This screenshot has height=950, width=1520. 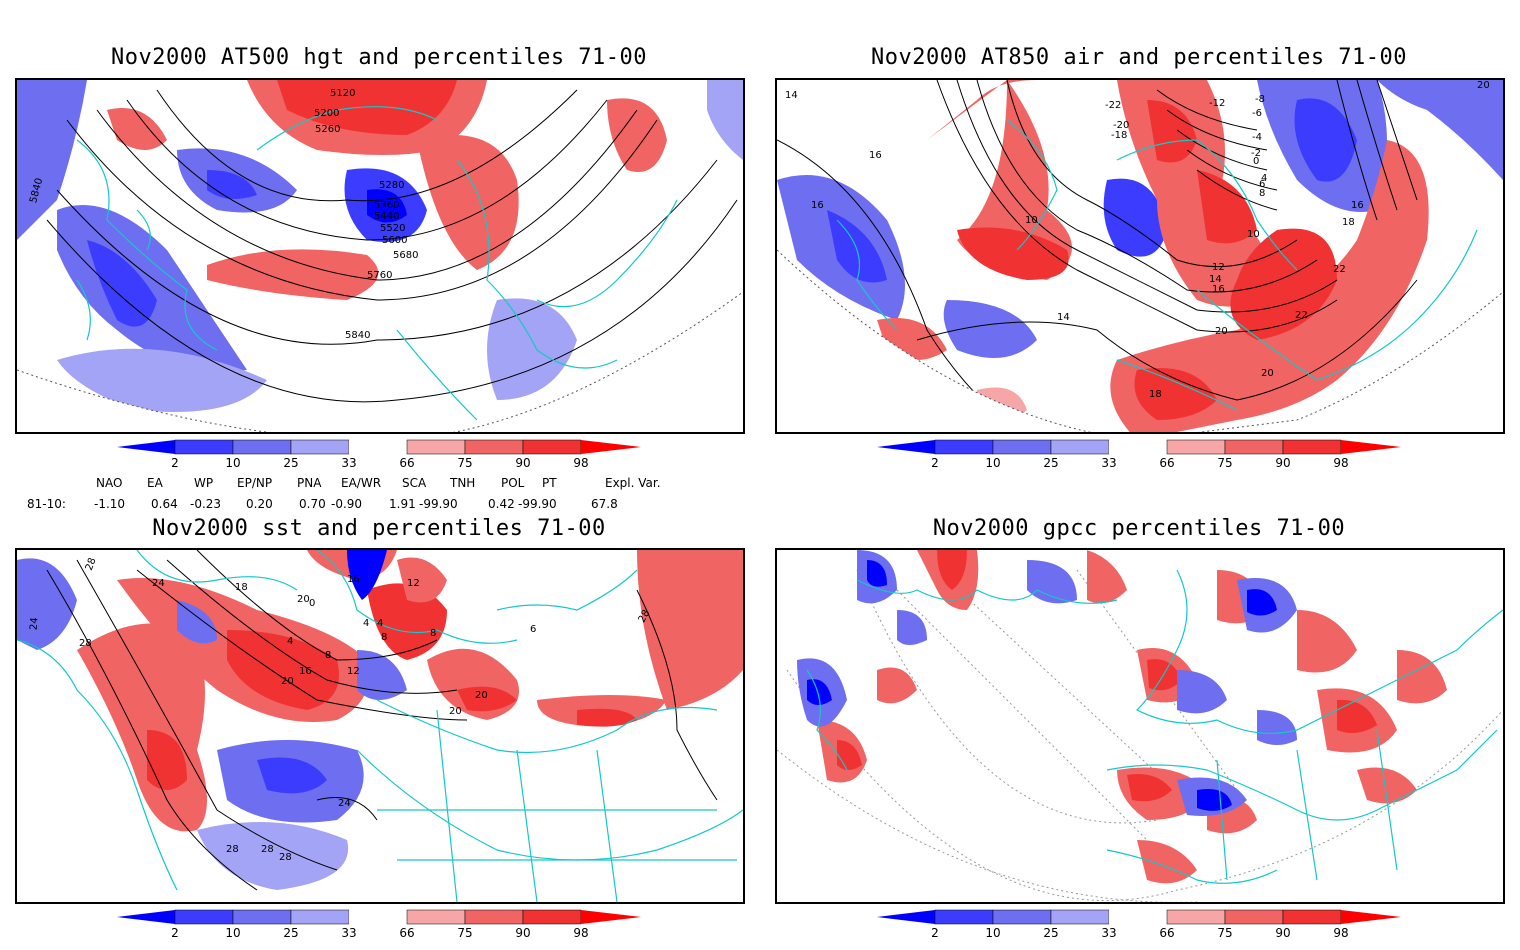 I want to click on tele-value: 0.64, so click(x=164, y=504).